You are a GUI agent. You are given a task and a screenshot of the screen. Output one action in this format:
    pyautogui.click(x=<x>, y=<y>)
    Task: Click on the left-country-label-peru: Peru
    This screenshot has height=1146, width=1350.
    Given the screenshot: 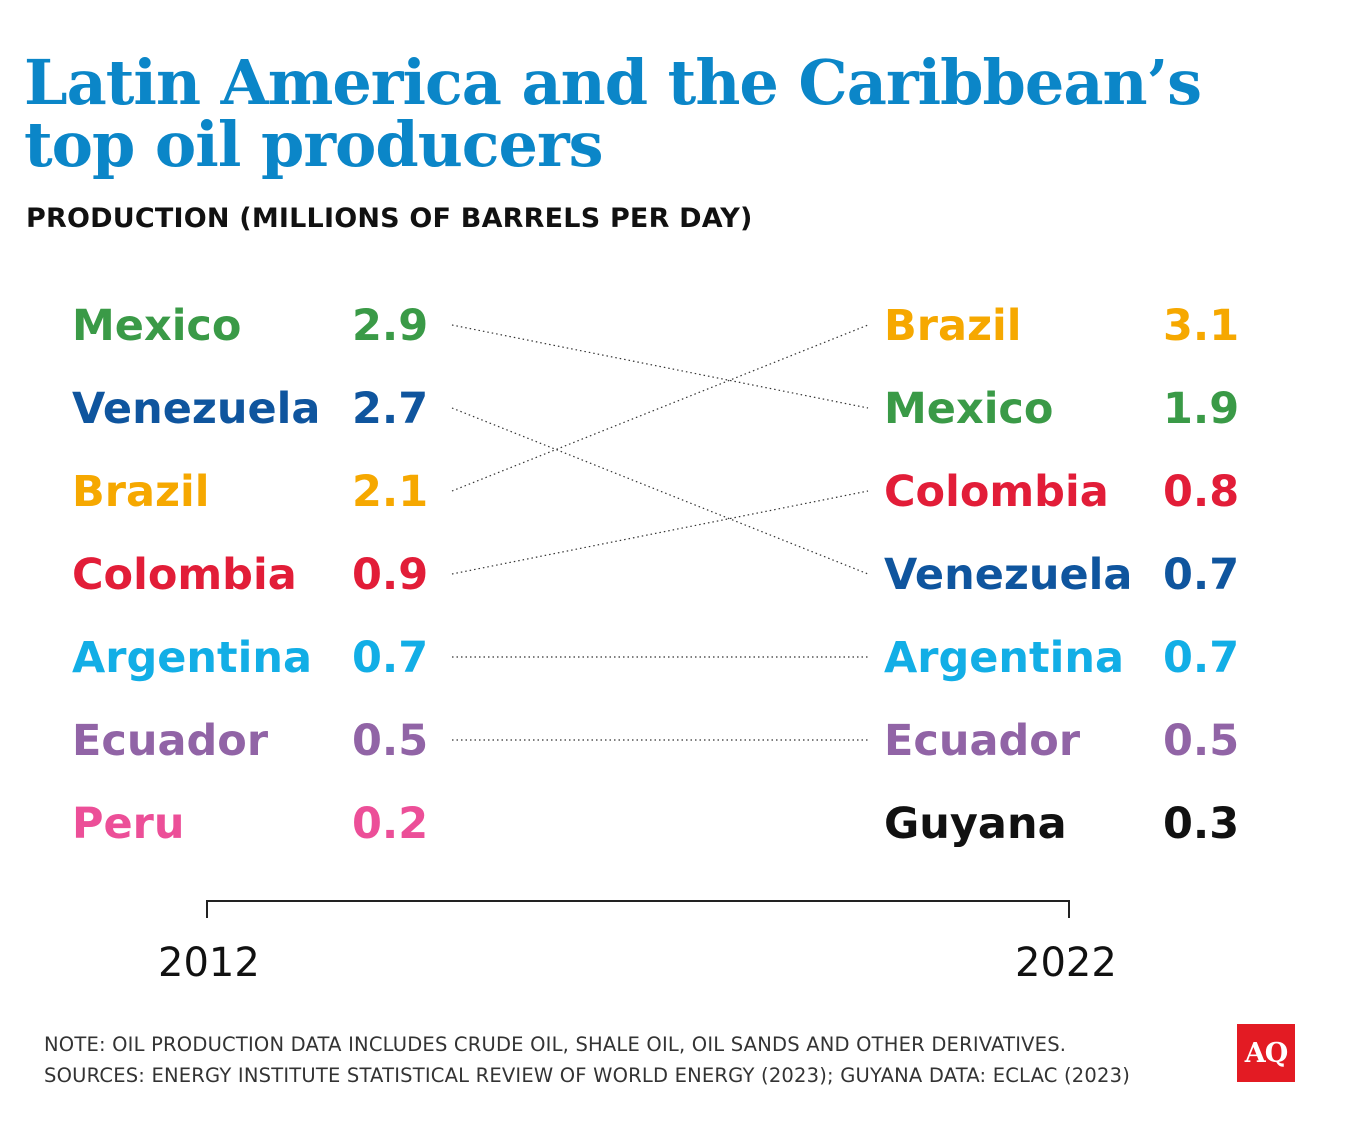 What is the action you would take?
    pyautogui.click(x=128, y=824)
    